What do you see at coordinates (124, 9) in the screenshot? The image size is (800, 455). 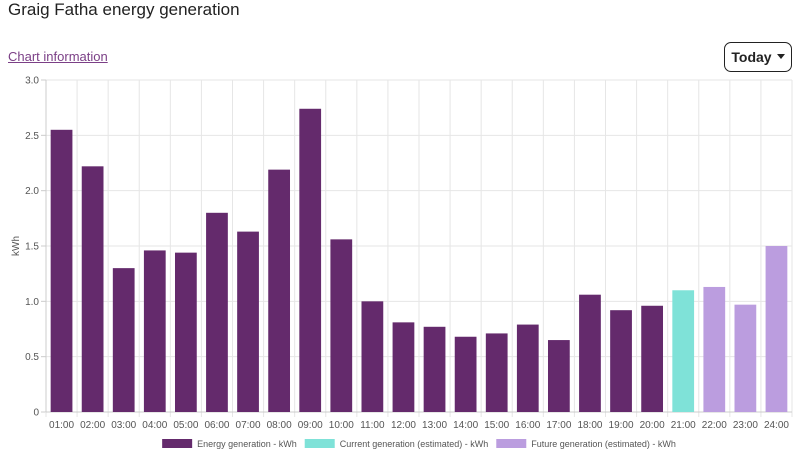 I see `page-title: Graig Fatha energy generation` at bounding box center [124, 9].